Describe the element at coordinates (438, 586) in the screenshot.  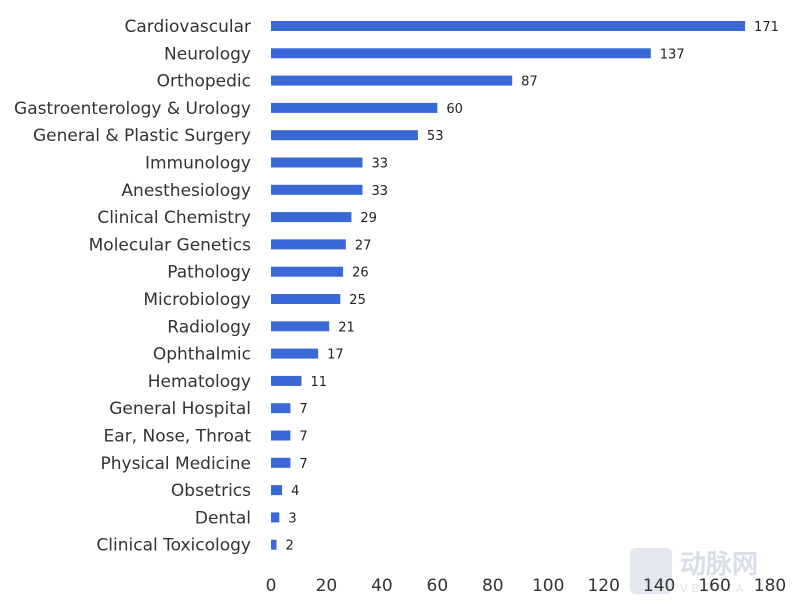
I see `x-tick-label: 60` at that location.